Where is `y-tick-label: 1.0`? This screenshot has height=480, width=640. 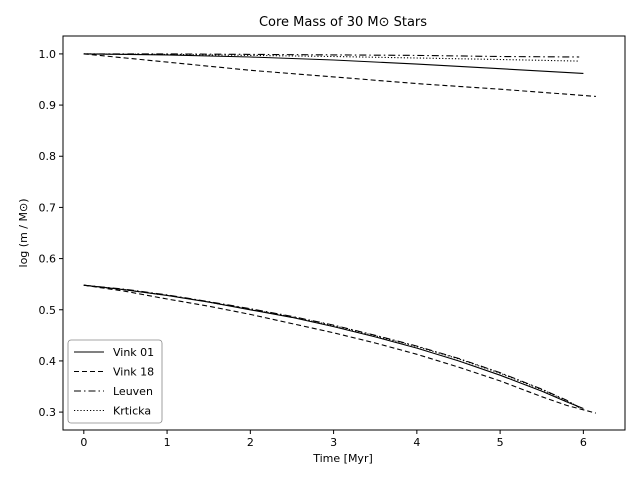 y-tick-label: 1.0 is located at coordinates (48, 54).